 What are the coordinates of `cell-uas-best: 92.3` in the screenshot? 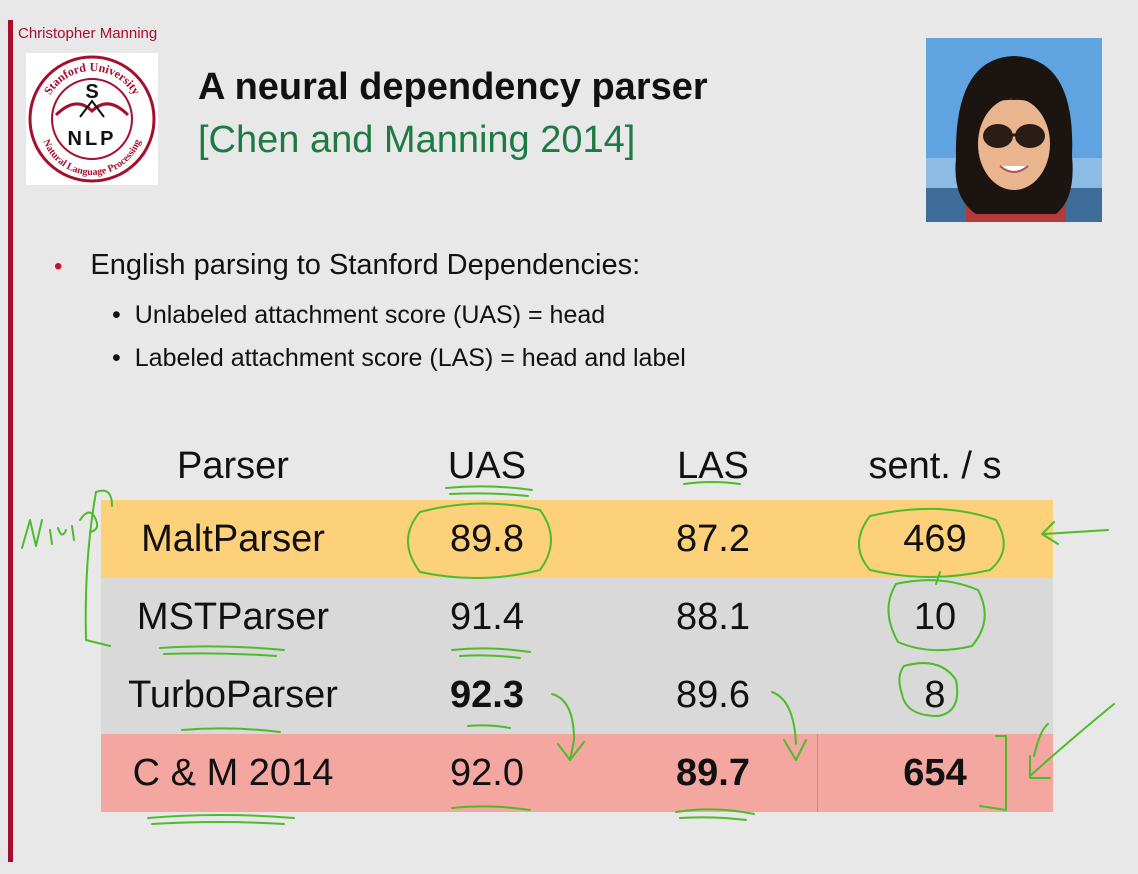 It's located at (487, 694).